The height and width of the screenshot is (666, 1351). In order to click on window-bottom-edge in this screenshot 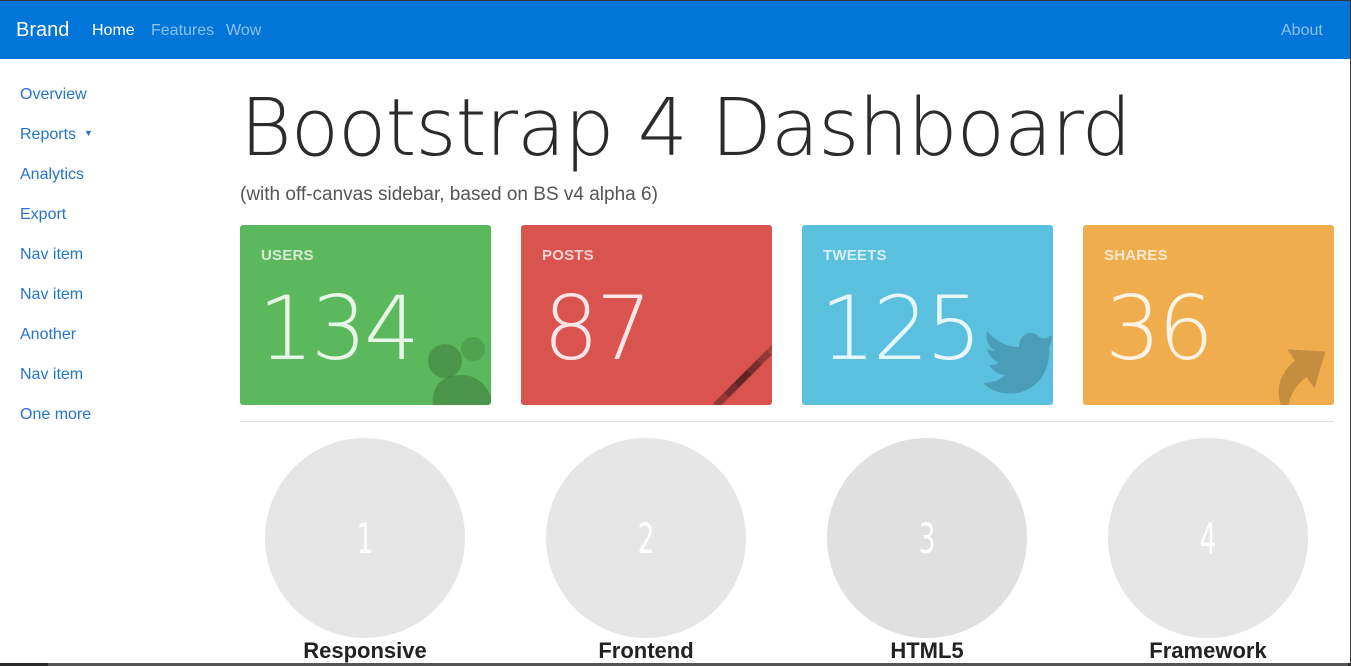, I will do `click(675, 664)`.